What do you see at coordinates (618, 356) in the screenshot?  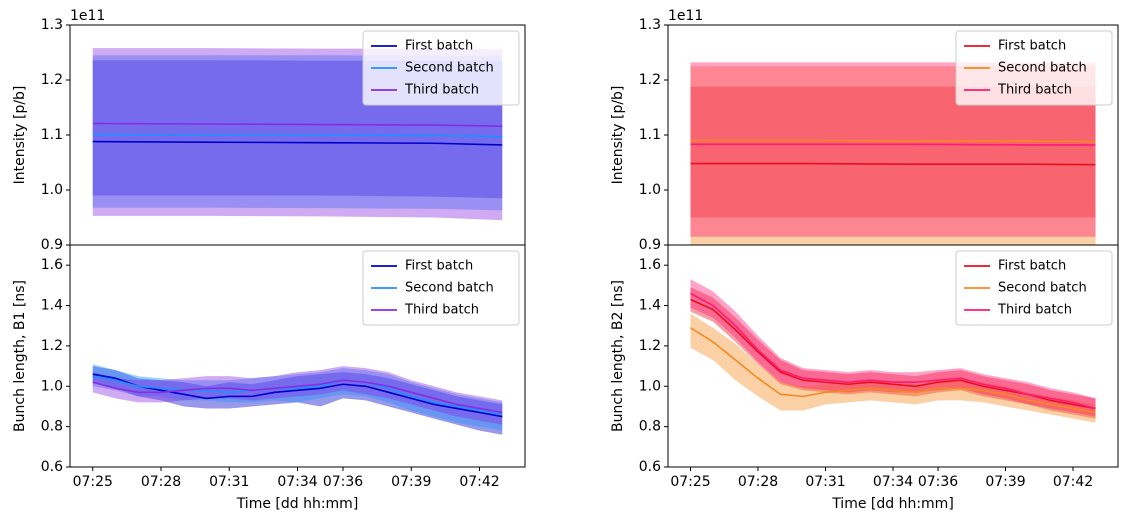 I see `y-axis-label: Bunch length, B2 [ns]` at bounding box center [618, 356].